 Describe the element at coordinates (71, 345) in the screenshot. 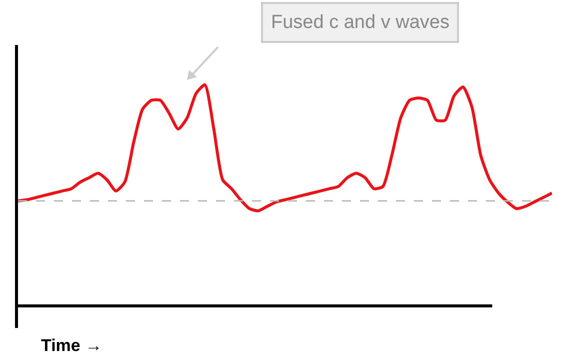

I see `x-axis-title: Time →` at that location.